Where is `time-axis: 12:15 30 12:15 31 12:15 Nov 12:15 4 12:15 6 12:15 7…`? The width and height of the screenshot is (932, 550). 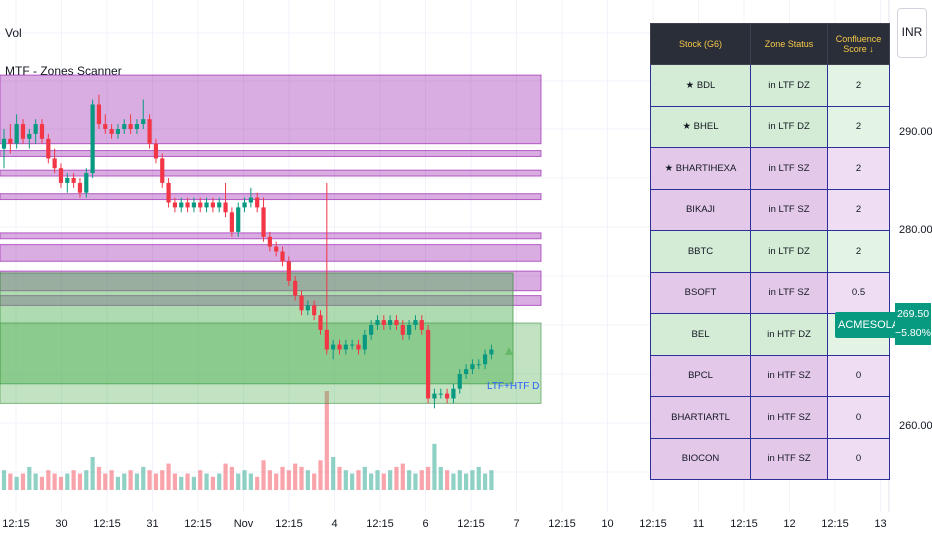 time-axis: 12:15 30 12:15 31 12:15 Nov 12:15 4 12:15 6 12:15 7… is located at coordinates (444, 524).